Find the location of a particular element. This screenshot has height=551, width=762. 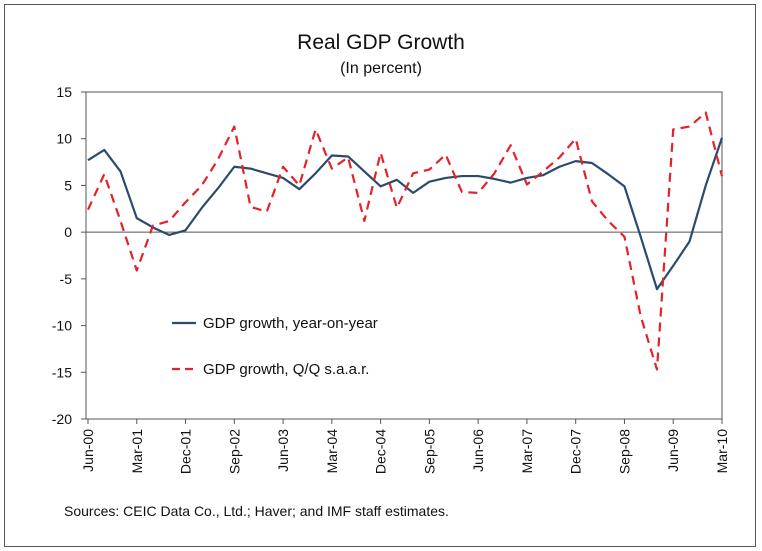

y-axis: -20 -15 -10 -5 0 5 10 15 is located at coordinates (69, 255).